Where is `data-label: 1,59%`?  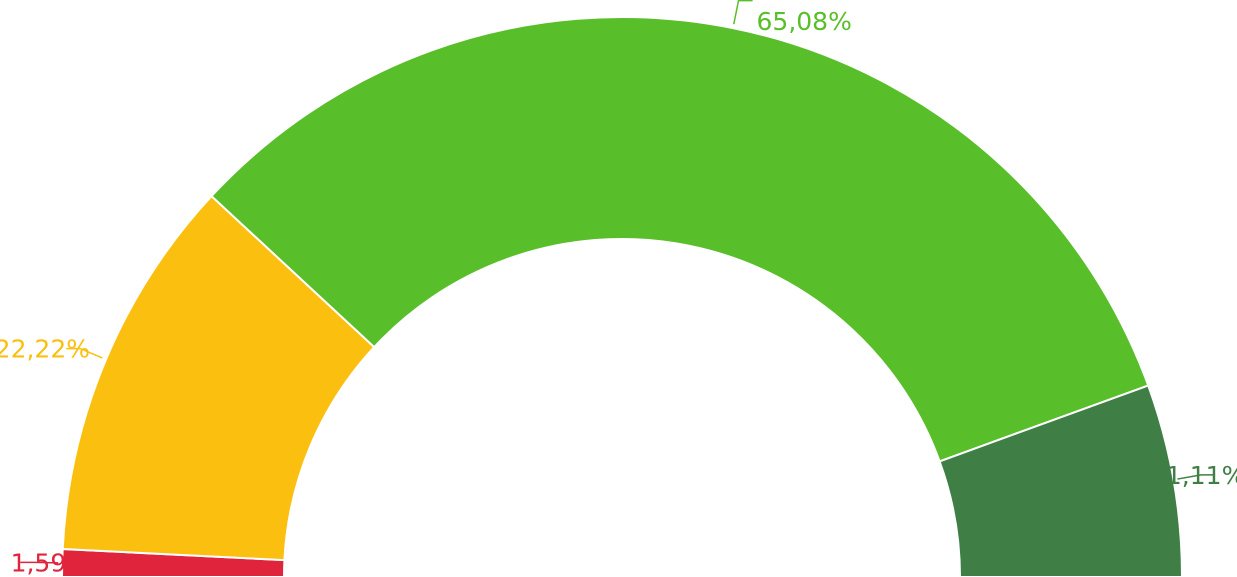
data-label: 1,59% is located at coordinates (50, 562).